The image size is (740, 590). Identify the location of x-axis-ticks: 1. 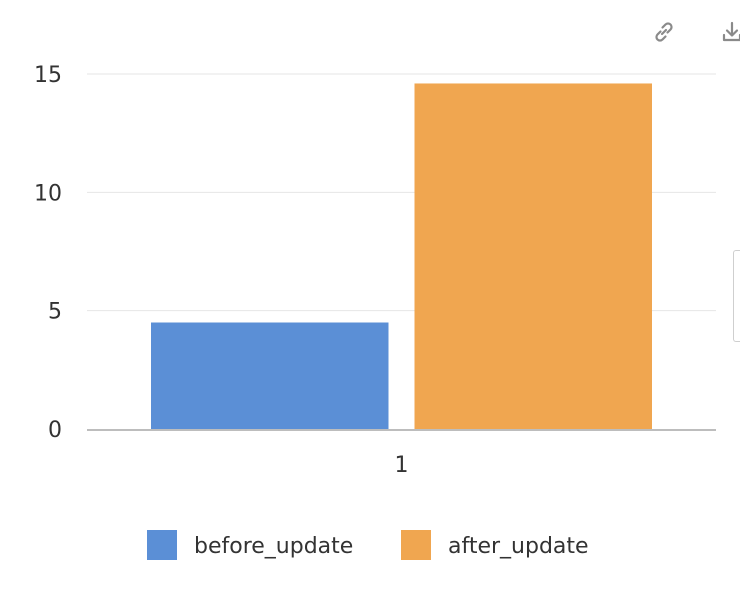
(402, 465).